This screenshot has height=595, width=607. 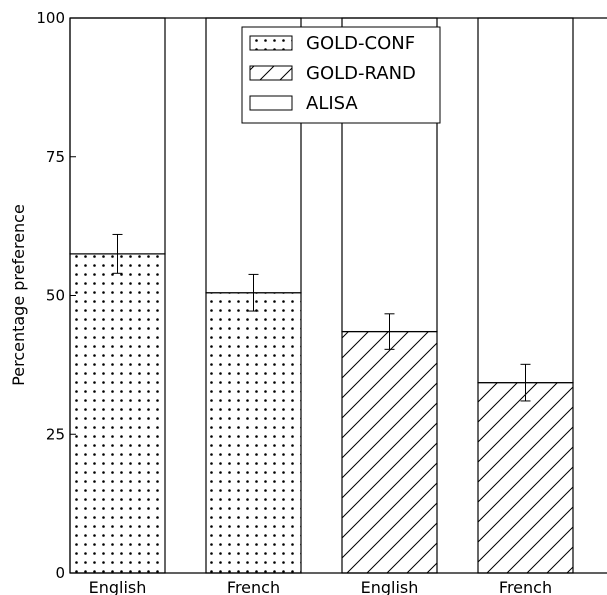 I want to click on legend-label-alisa: ALISA, so click(x=332, y=103).